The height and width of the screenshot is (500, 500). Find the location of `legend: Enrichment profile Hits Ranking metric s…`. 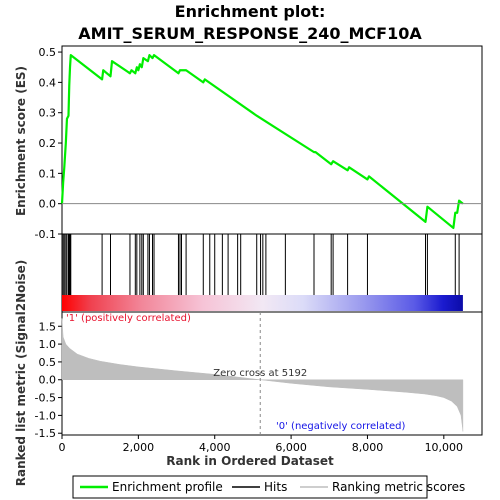

legend: Enrichment profile Hits Ranking metric s… is located at coordinates (268, 487).